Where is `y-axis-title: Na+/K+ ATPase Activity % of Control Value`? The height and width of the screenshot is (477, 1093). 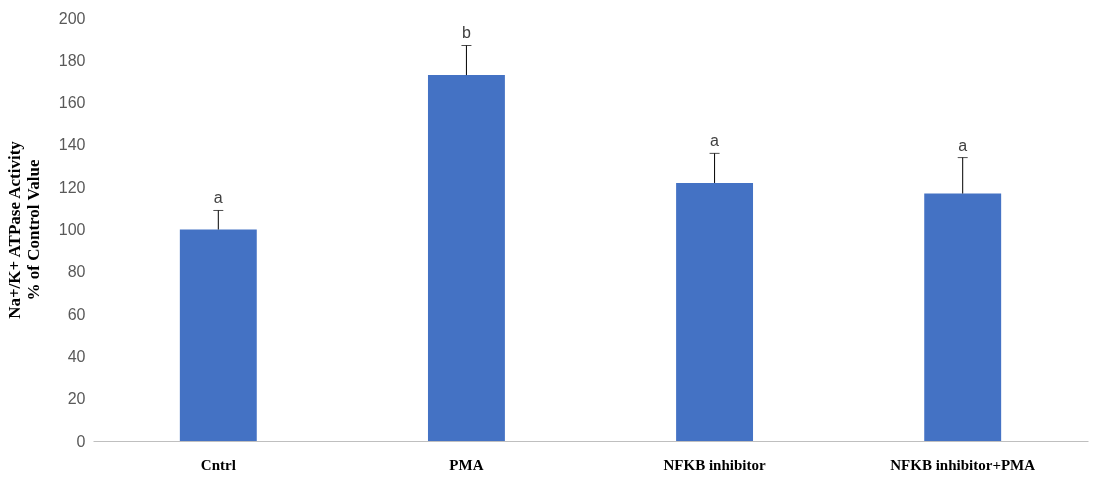 y-axis-title: Na+/K+ ATPase Activity % of Control Value is located at coordinates (23, 229).